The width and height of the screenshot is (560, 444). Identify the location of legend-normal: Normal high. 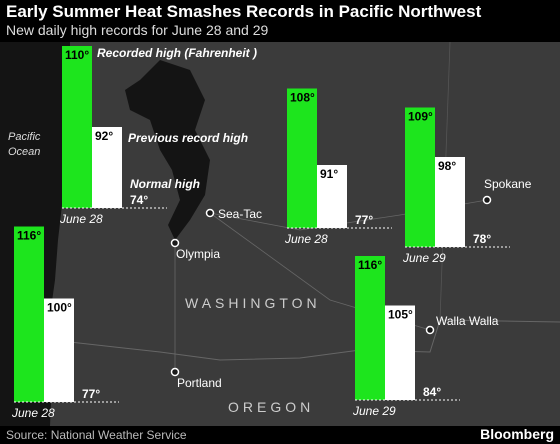
(165, 184).